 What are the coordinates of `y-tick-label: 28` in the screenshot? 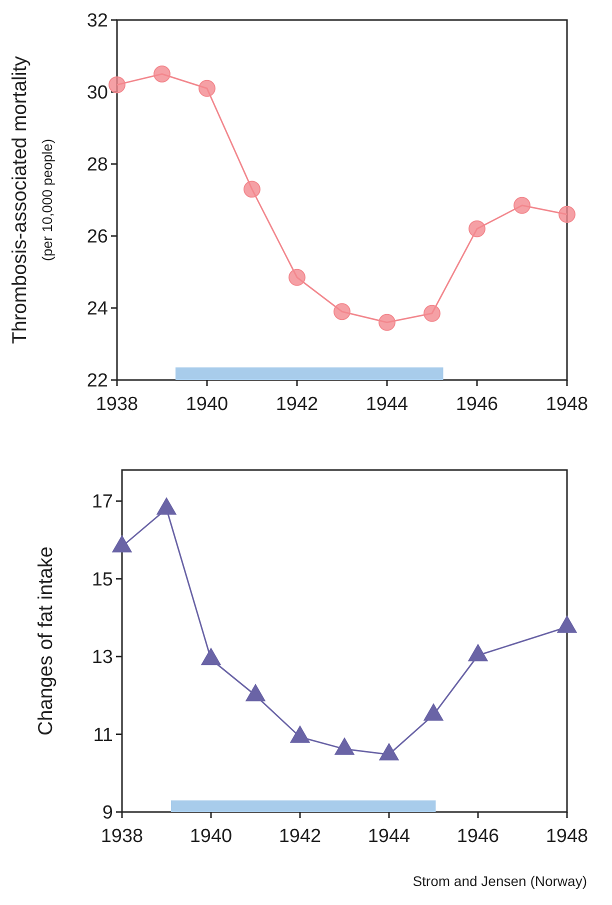 It's located at (97, 165).